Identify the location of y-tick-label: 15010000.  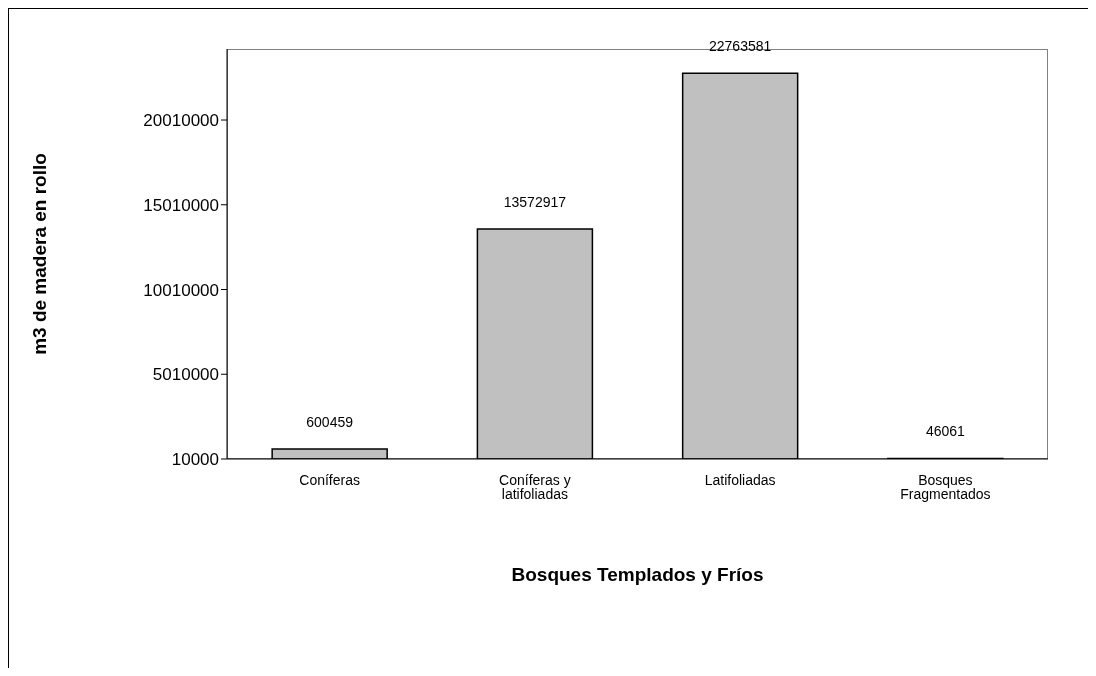
(181, 205).